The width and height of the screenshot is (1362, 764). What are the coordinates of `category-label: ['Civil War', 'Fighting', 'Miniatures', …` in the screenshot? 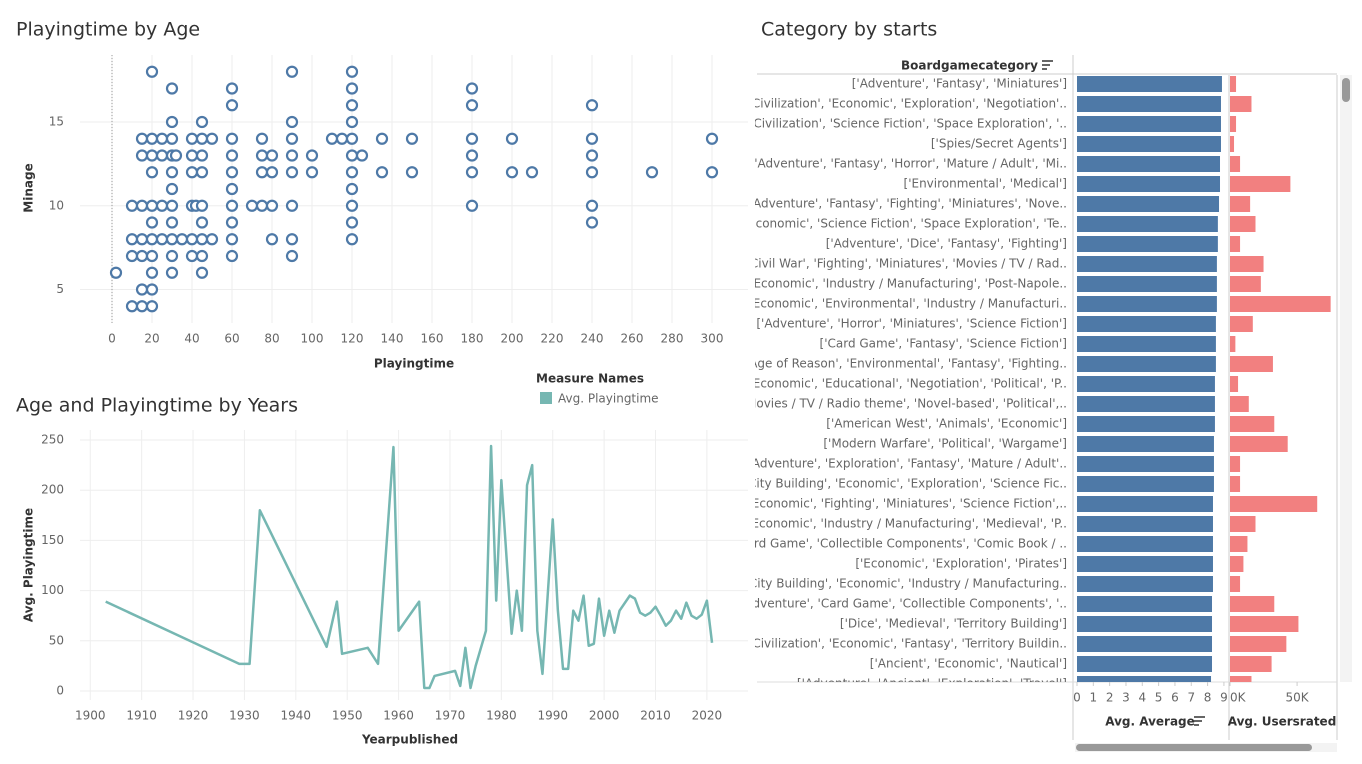 It's located at (904, 264).